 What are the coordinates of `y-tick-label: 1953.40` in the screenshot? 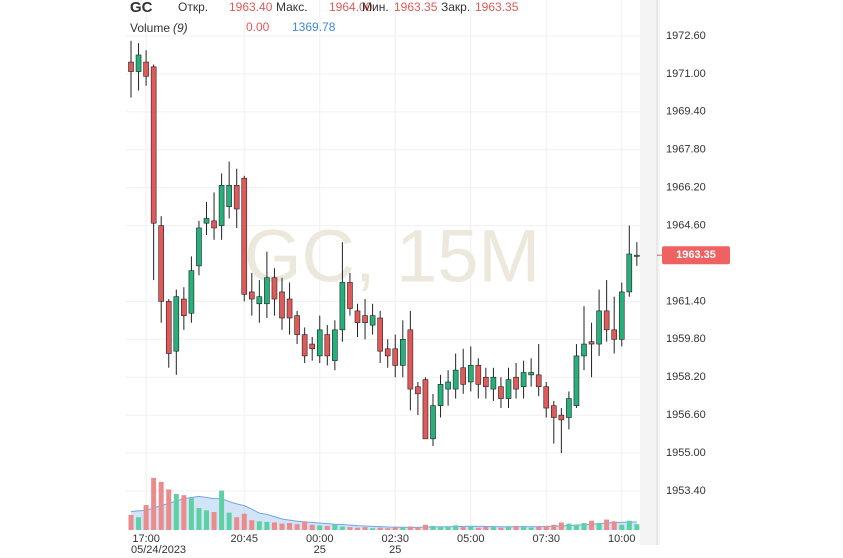 It's located at (686, 491).